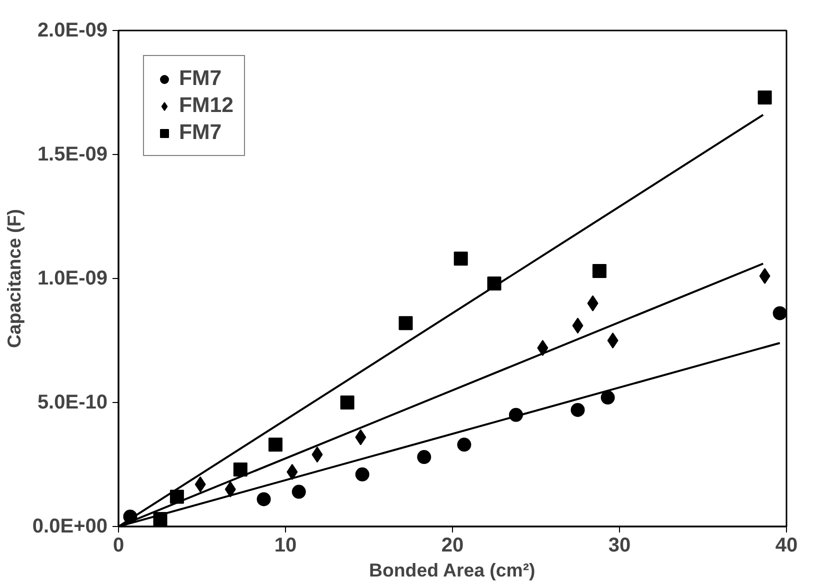 This screenshot has height=583, width=816. I want to click on x-tick-label: 20, so click(452, 545).